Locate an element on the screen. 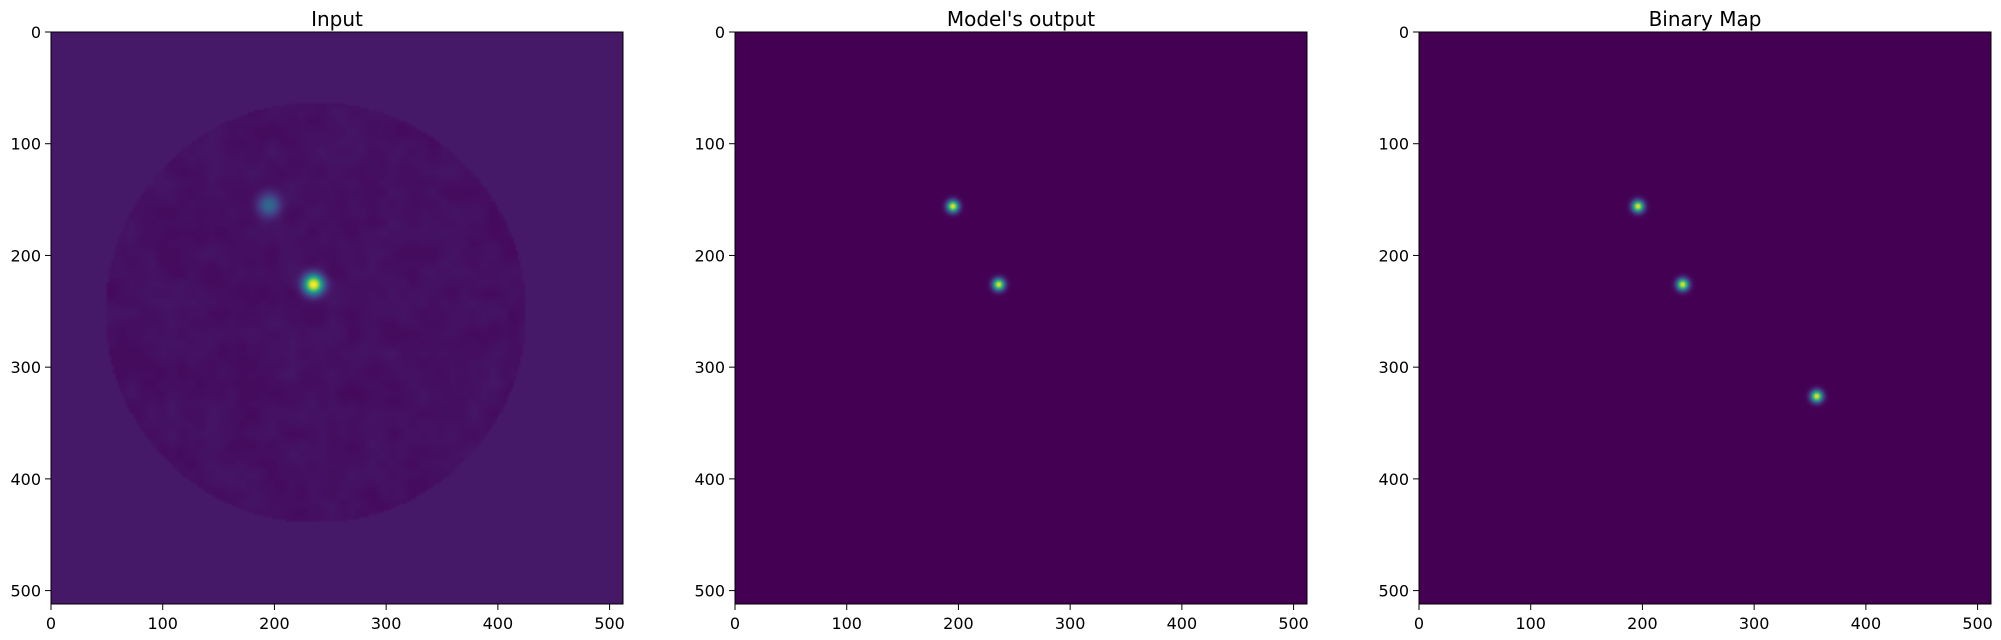 The width and height of the screenshot is (2001, 640). panel-title: Binary Map is located at coordinates (1705, 19).